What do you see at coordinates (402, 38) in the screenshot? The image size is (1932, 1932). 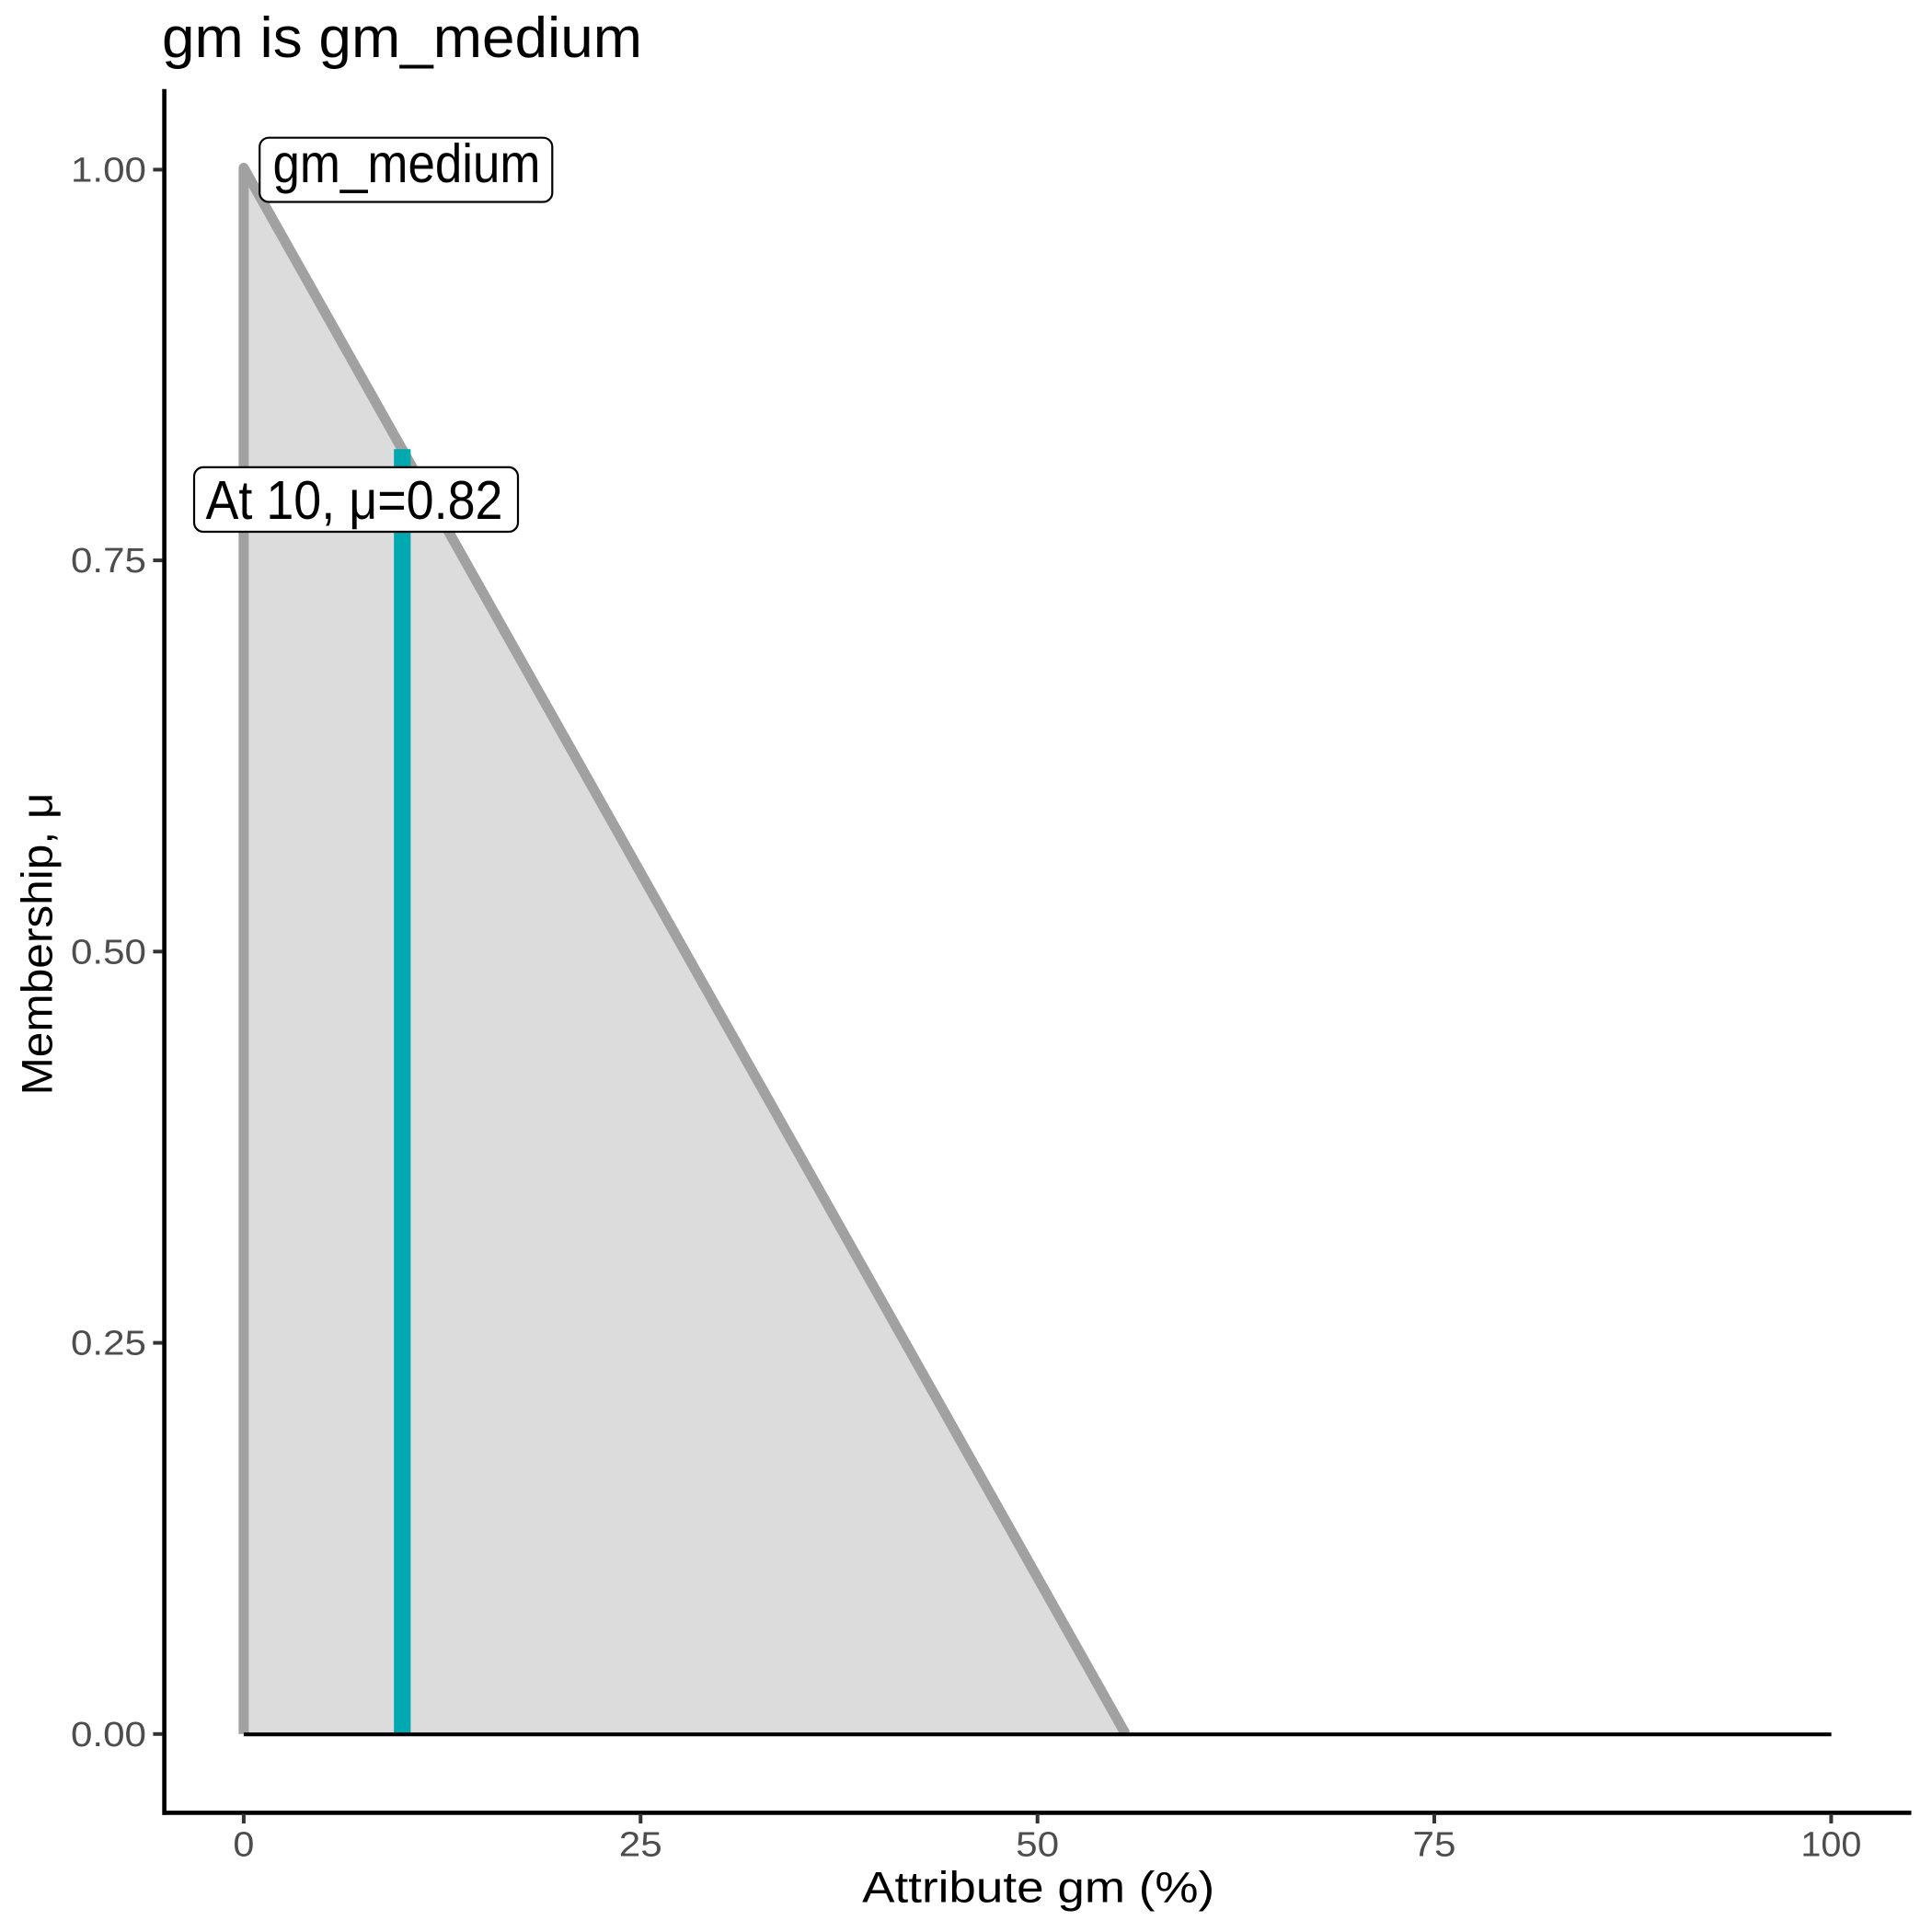 I see `svg-text: gm is gm_medium` at bounding box center [402, 38].